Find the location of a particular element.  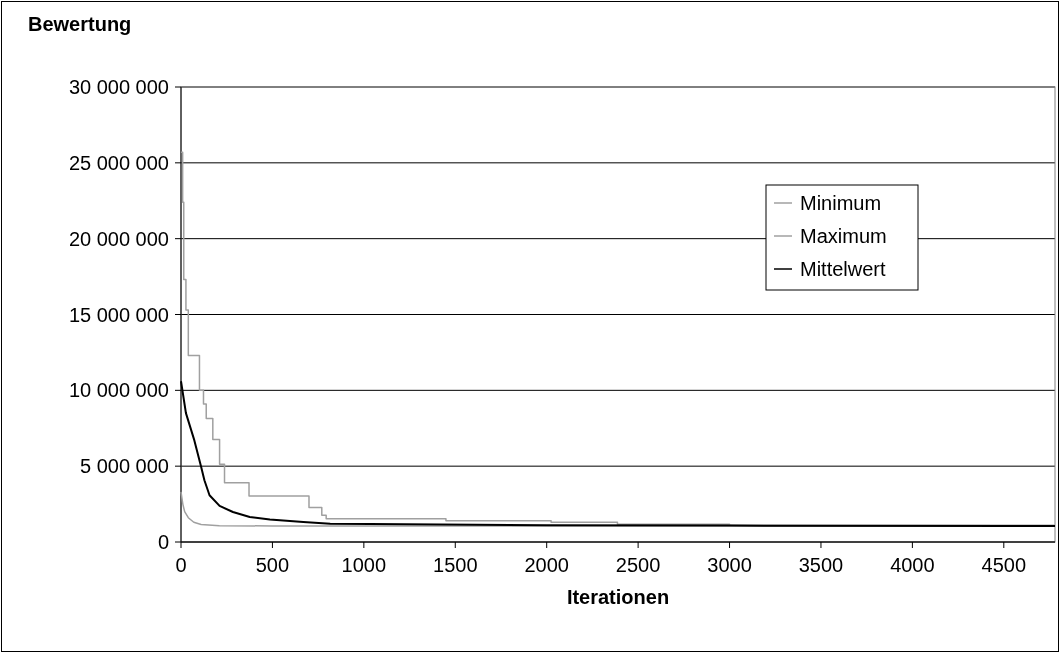

y-tick-label: 10 000 000 is located at coordinates (118, 390).